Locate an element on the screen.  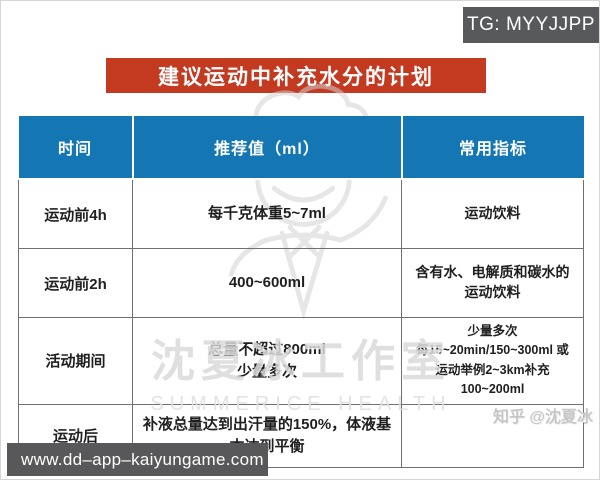
row3-indicator-line2: 每15~20min/150~300ml 或 is located at coordinates (492, 350).